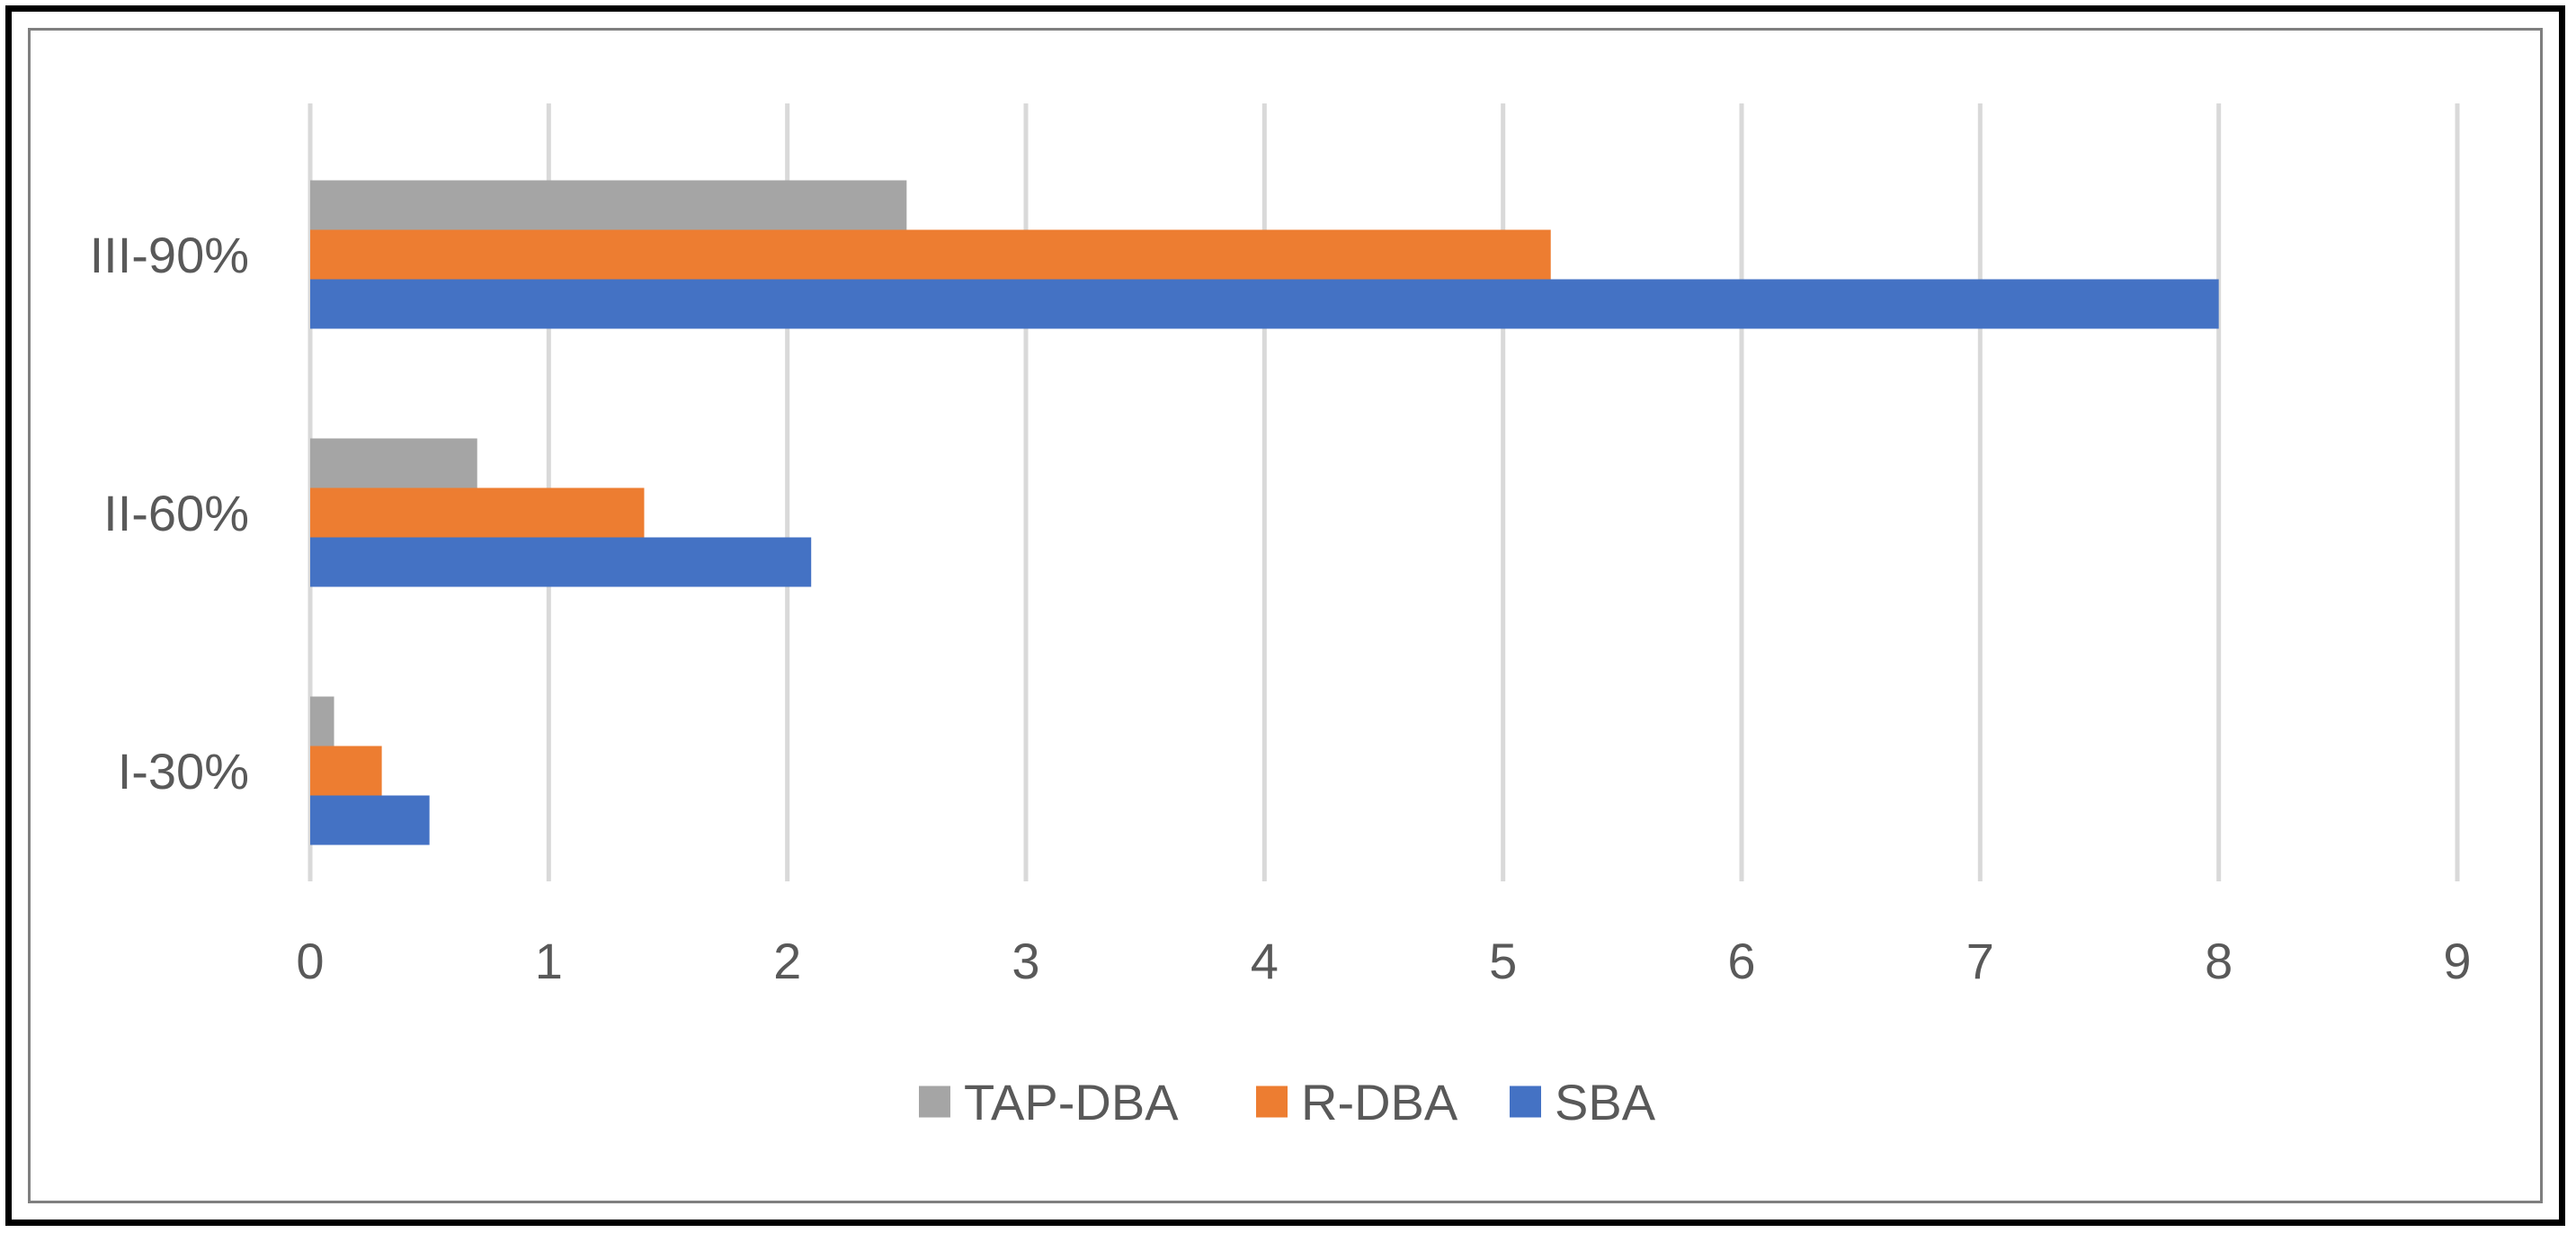 The image size is (2576, 1233). I want to click on category-label: III-90%, so click(170, 255).